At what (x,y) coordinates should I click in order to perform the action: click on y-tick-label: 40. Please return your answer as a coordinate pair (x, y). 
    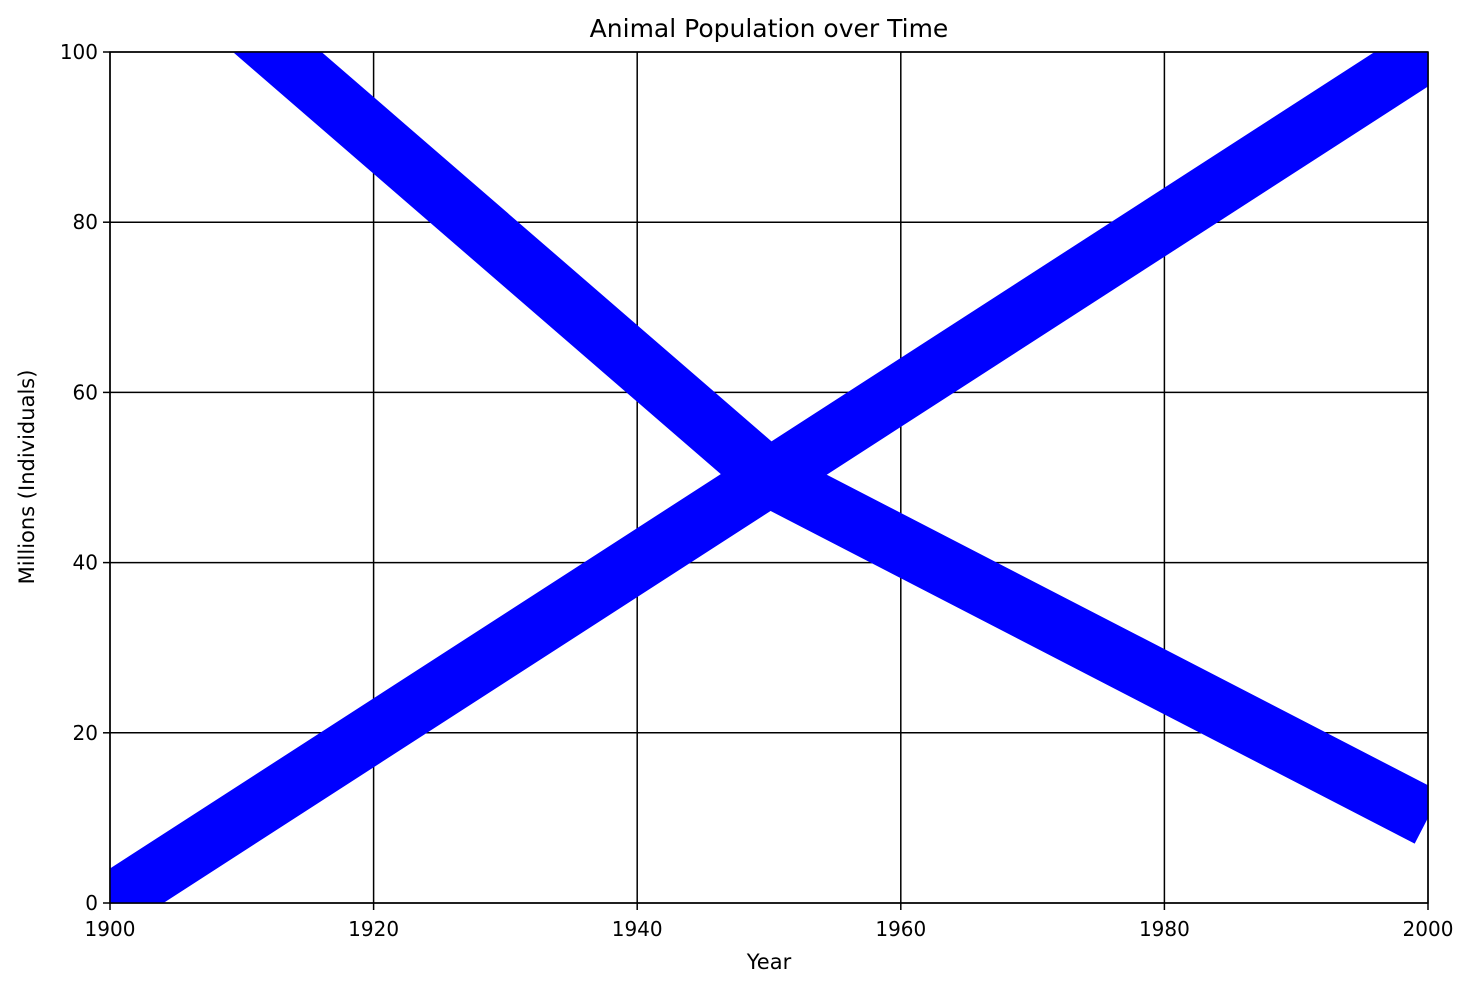
    Looking at the image, I should click on (85, 563).